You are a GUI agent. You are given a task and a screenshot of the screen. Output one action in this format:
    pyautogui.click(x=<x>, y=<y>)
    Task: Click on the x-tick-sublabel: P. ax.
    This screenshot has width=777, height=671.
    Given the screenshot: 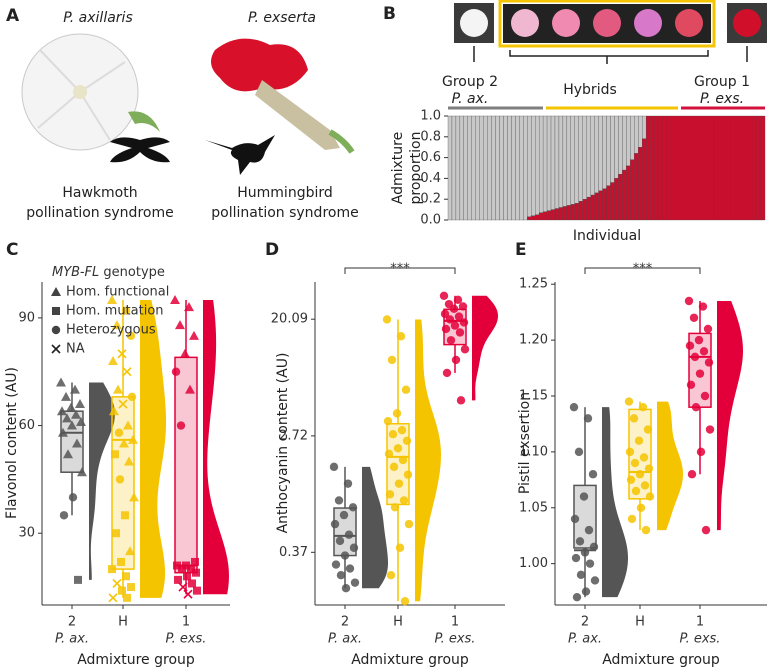 What is the action you would take?
    pyautogui.click(x=345, y=639)
    